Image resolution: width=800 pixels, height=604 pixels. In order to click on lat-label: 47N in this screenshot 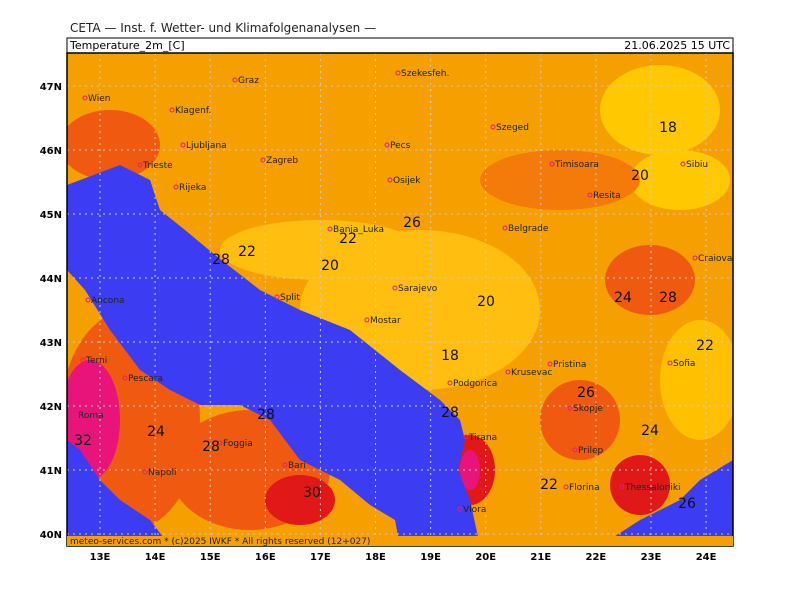, I will do `click(51, 87)`.